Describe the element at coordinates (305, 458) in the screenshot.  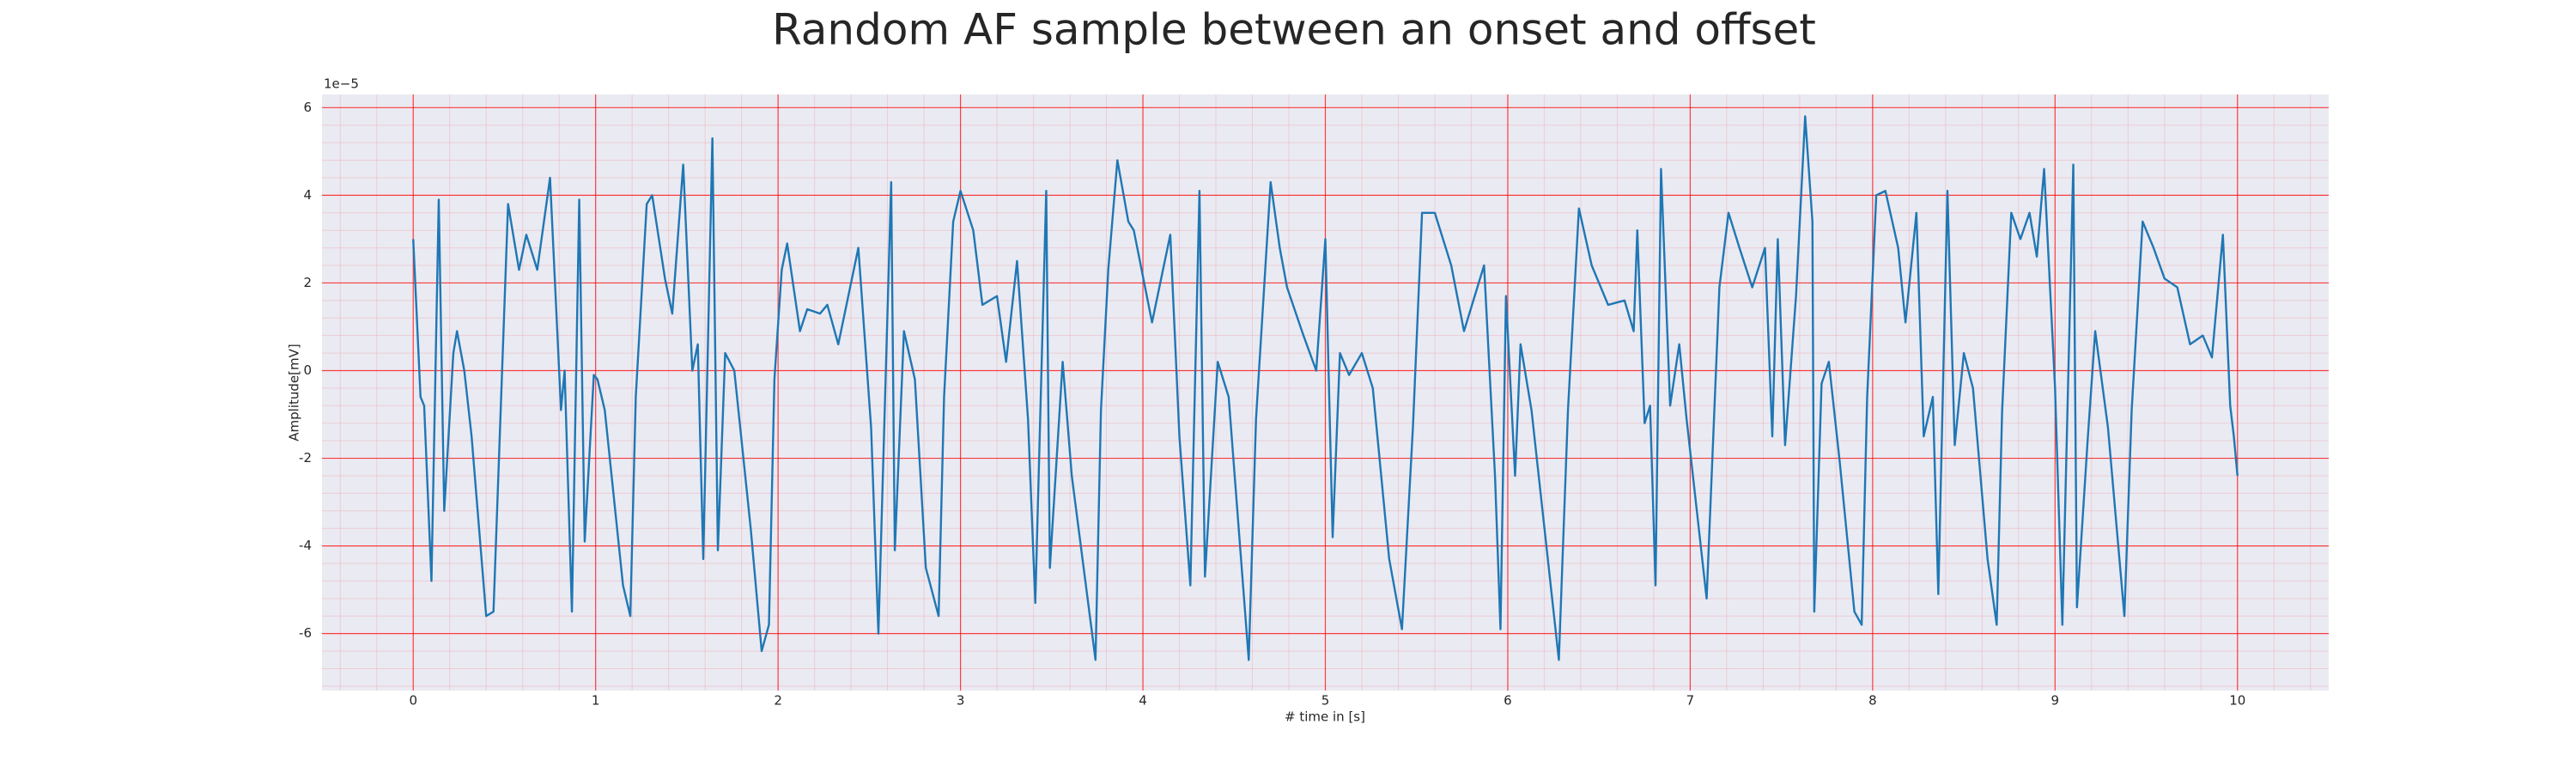
I see `y-tick-label: -2` at that location.